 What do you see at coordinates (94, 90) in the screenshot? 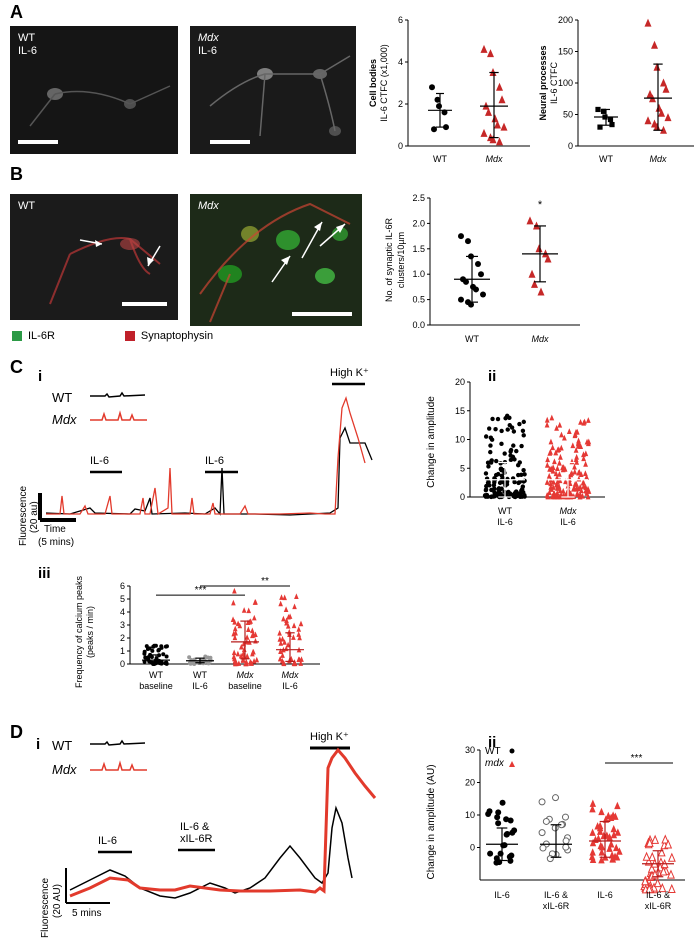
I see `micrograph-a-wt: WT IL-6` at bounding box center [94, 90].